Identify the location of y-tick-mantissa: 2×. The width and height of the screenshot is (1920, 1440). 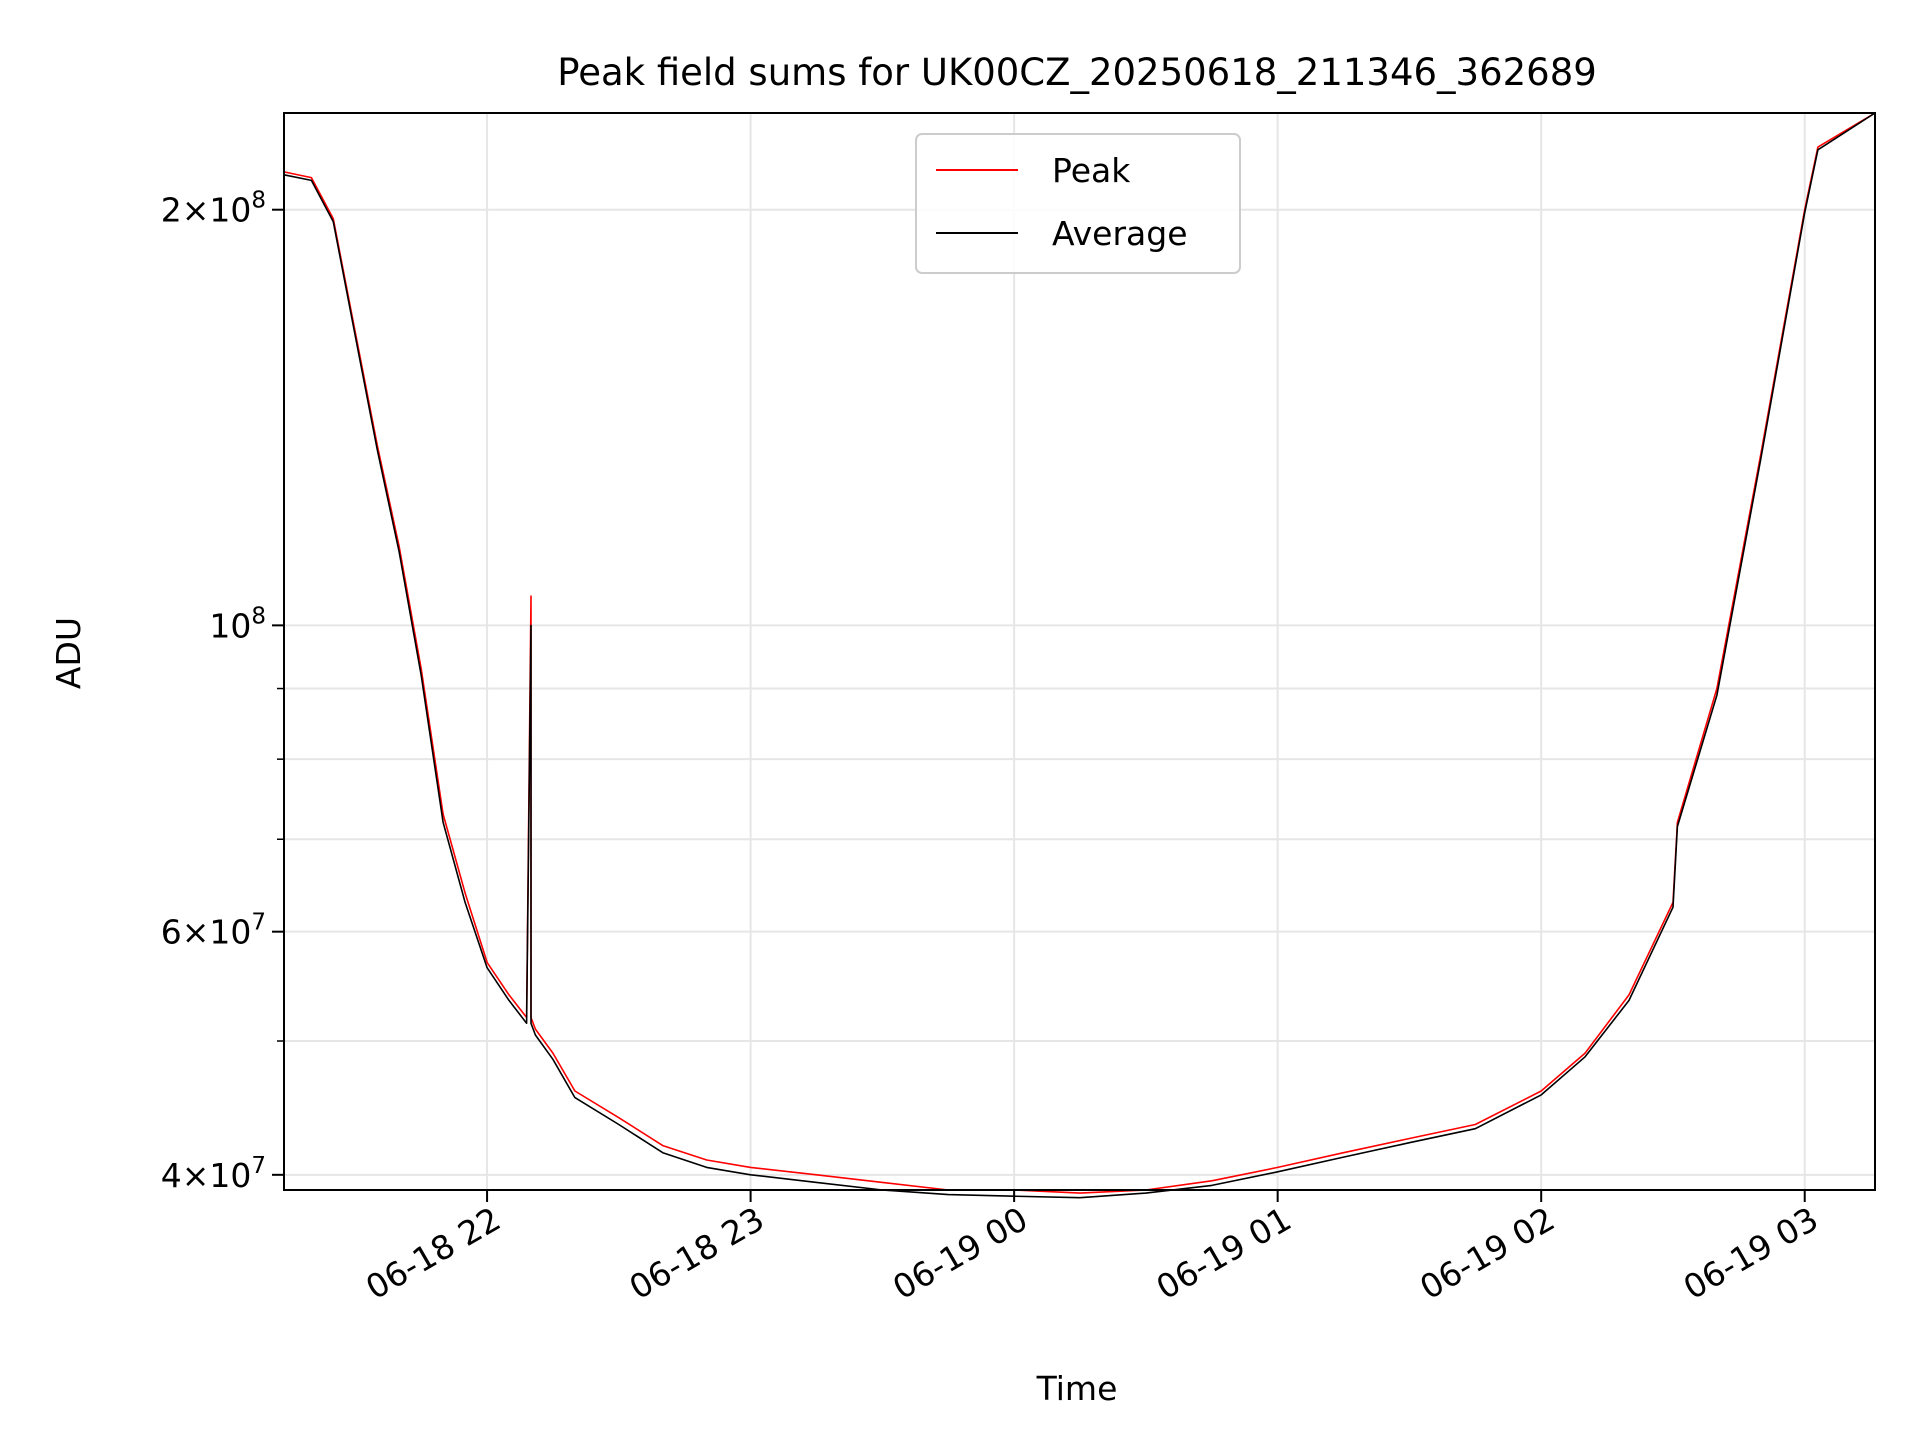
(185, 210).